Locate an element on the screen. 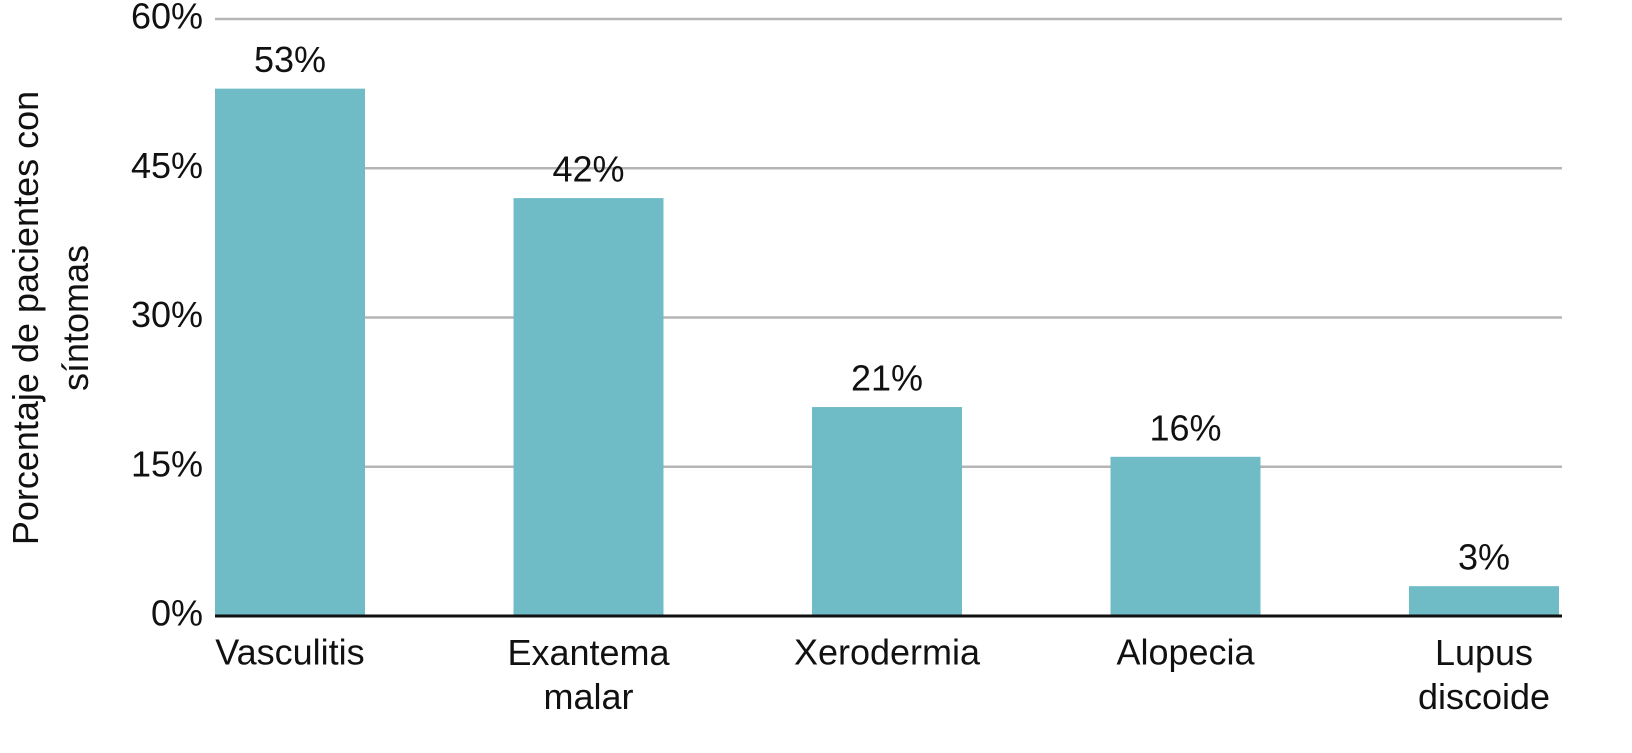  x-tick-label: Alopecia is located at coordinates (1185, 652).